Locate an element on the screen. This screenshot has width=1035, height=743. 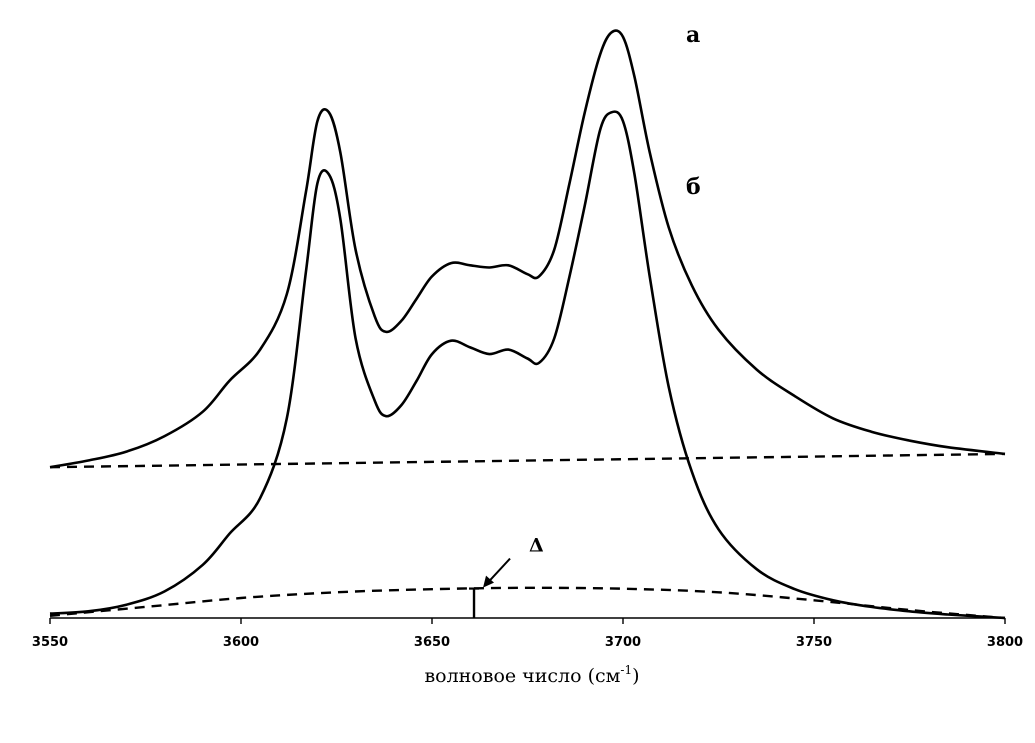
delta-arrow-head is located at coordinates (489, 581).